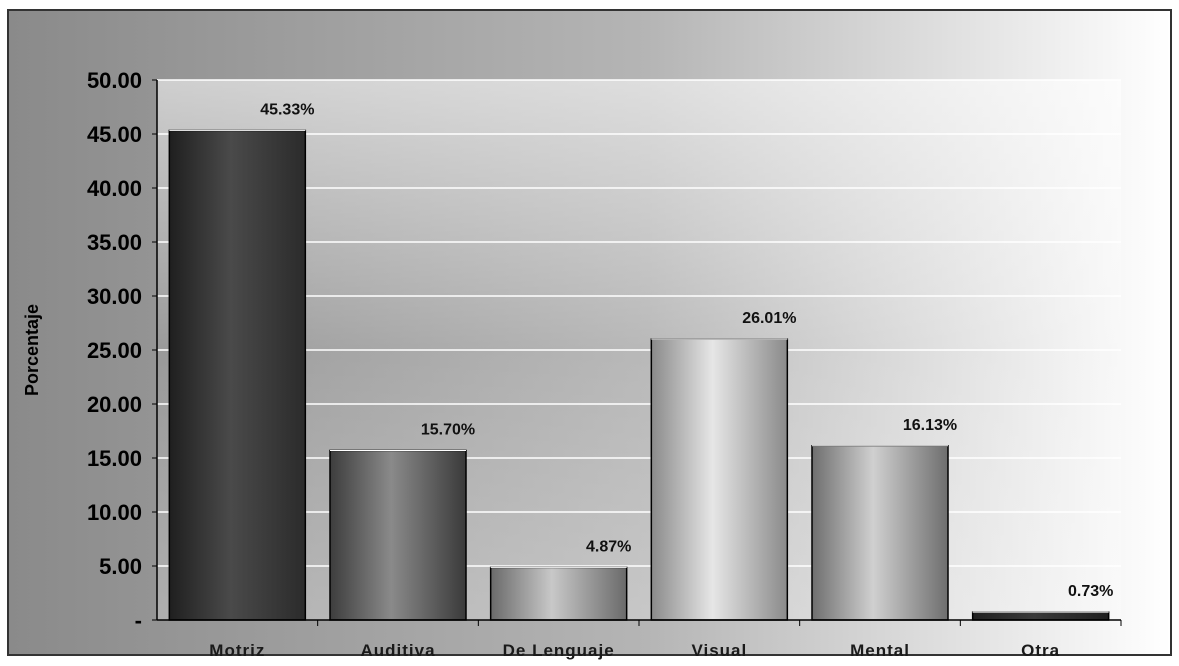 This screenshot has height=666, width=1179. I want to click on y-tick-label: 5.00, so click(120, 566).